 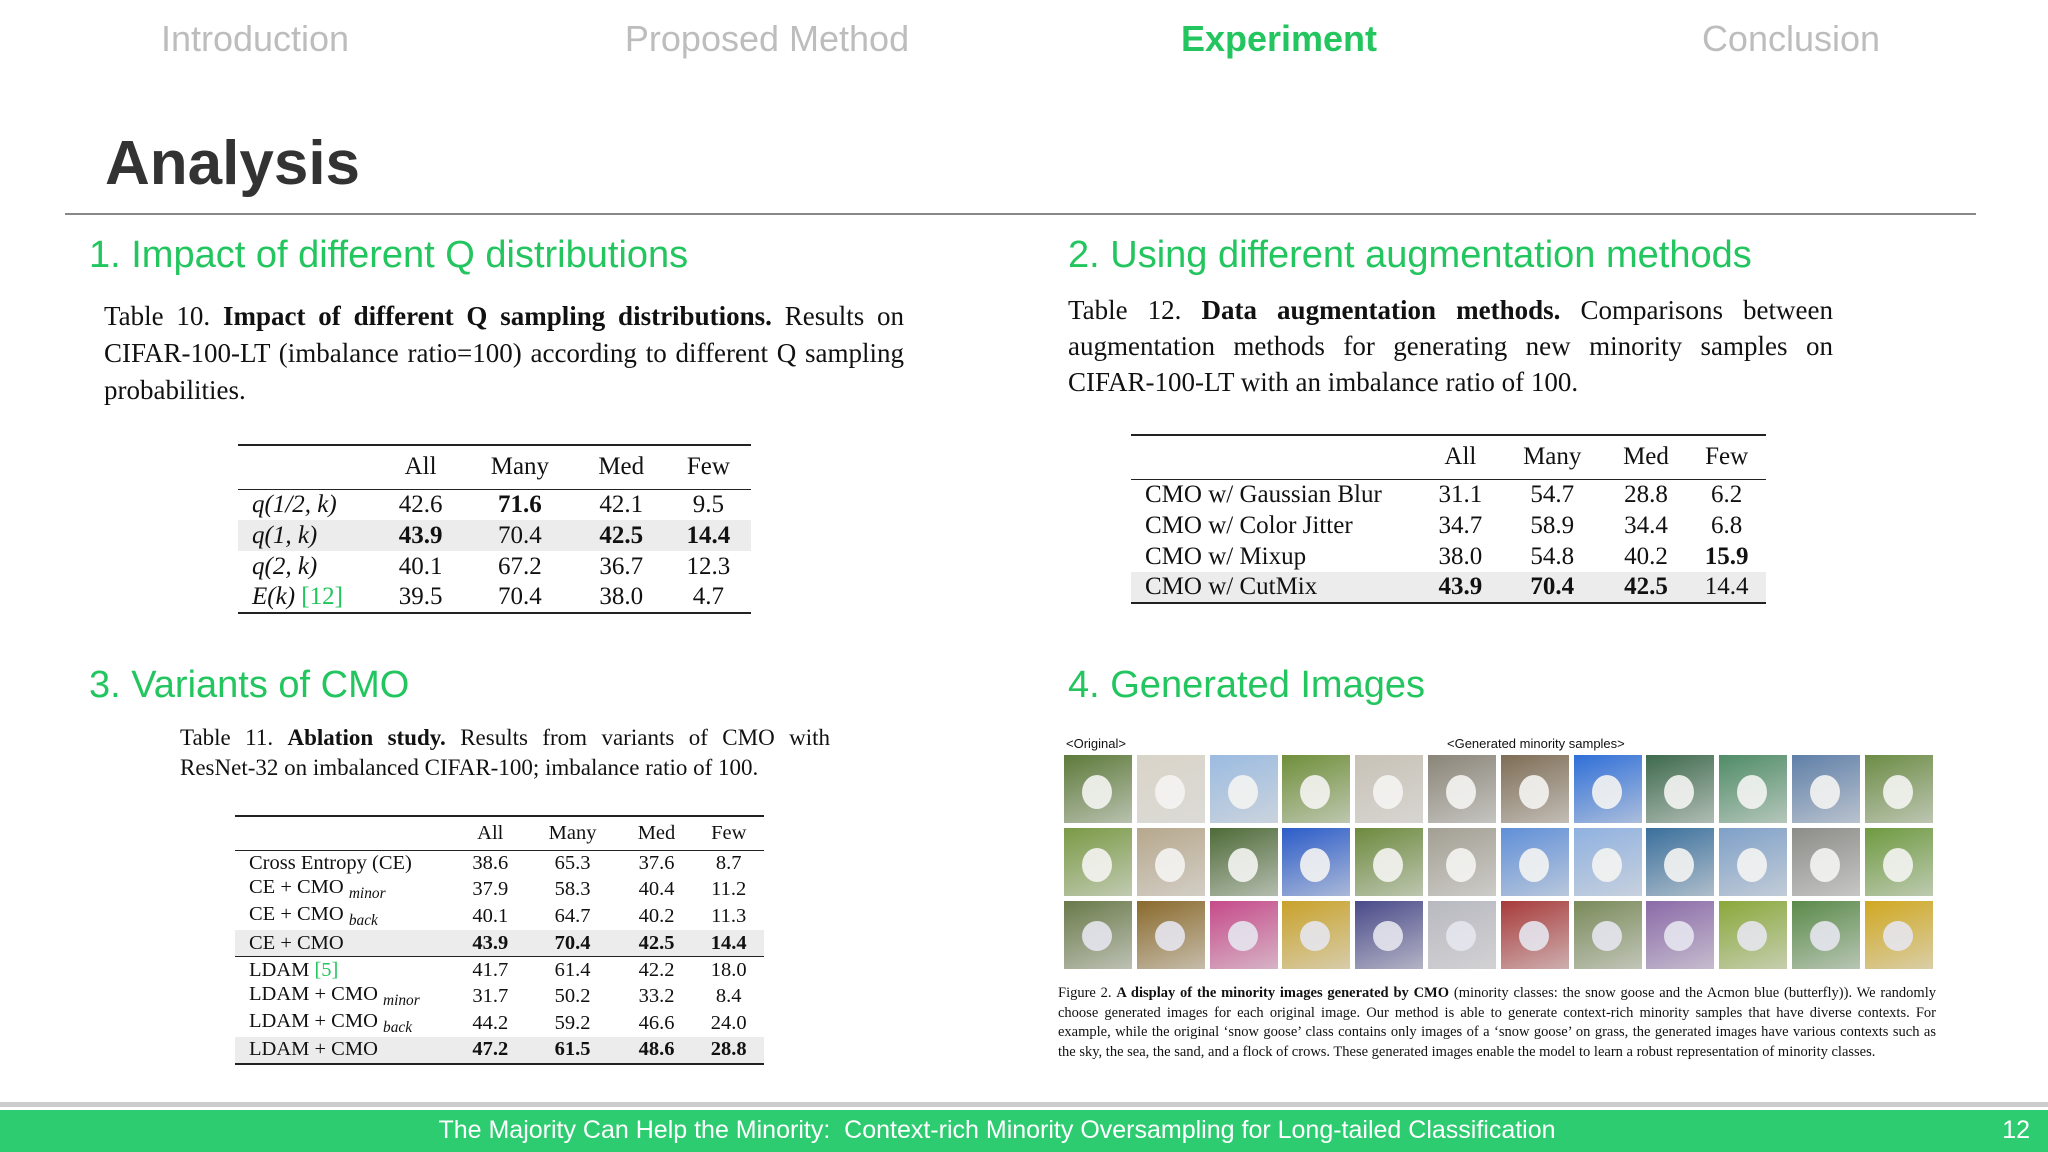 I want to click on table-cell: 39.5, so click(x=420, y=596).